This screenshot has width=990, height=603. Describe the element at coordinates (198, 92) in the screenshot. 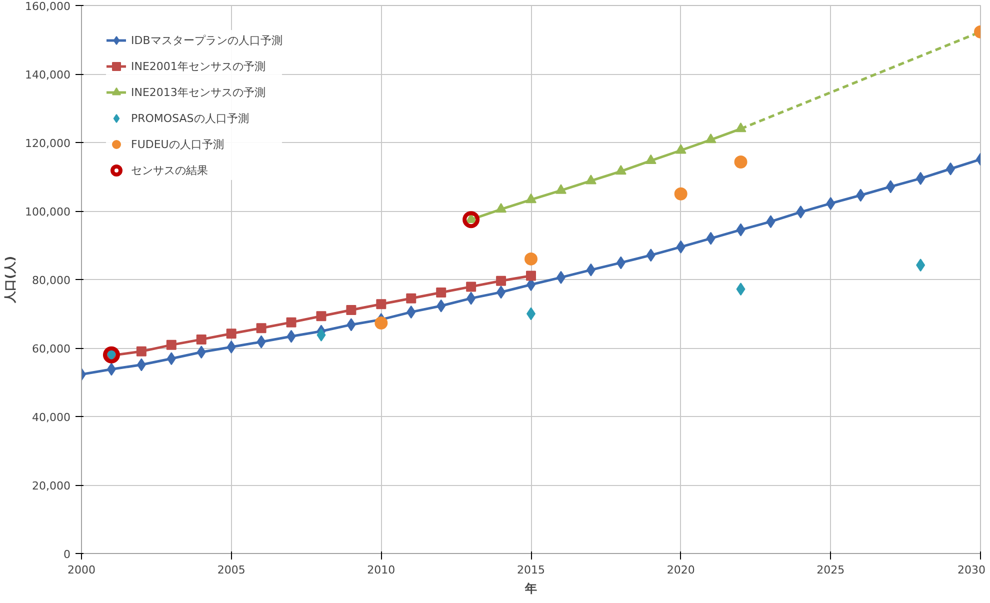

I see `legend-label: INE2013年センサスの予測` at that location.